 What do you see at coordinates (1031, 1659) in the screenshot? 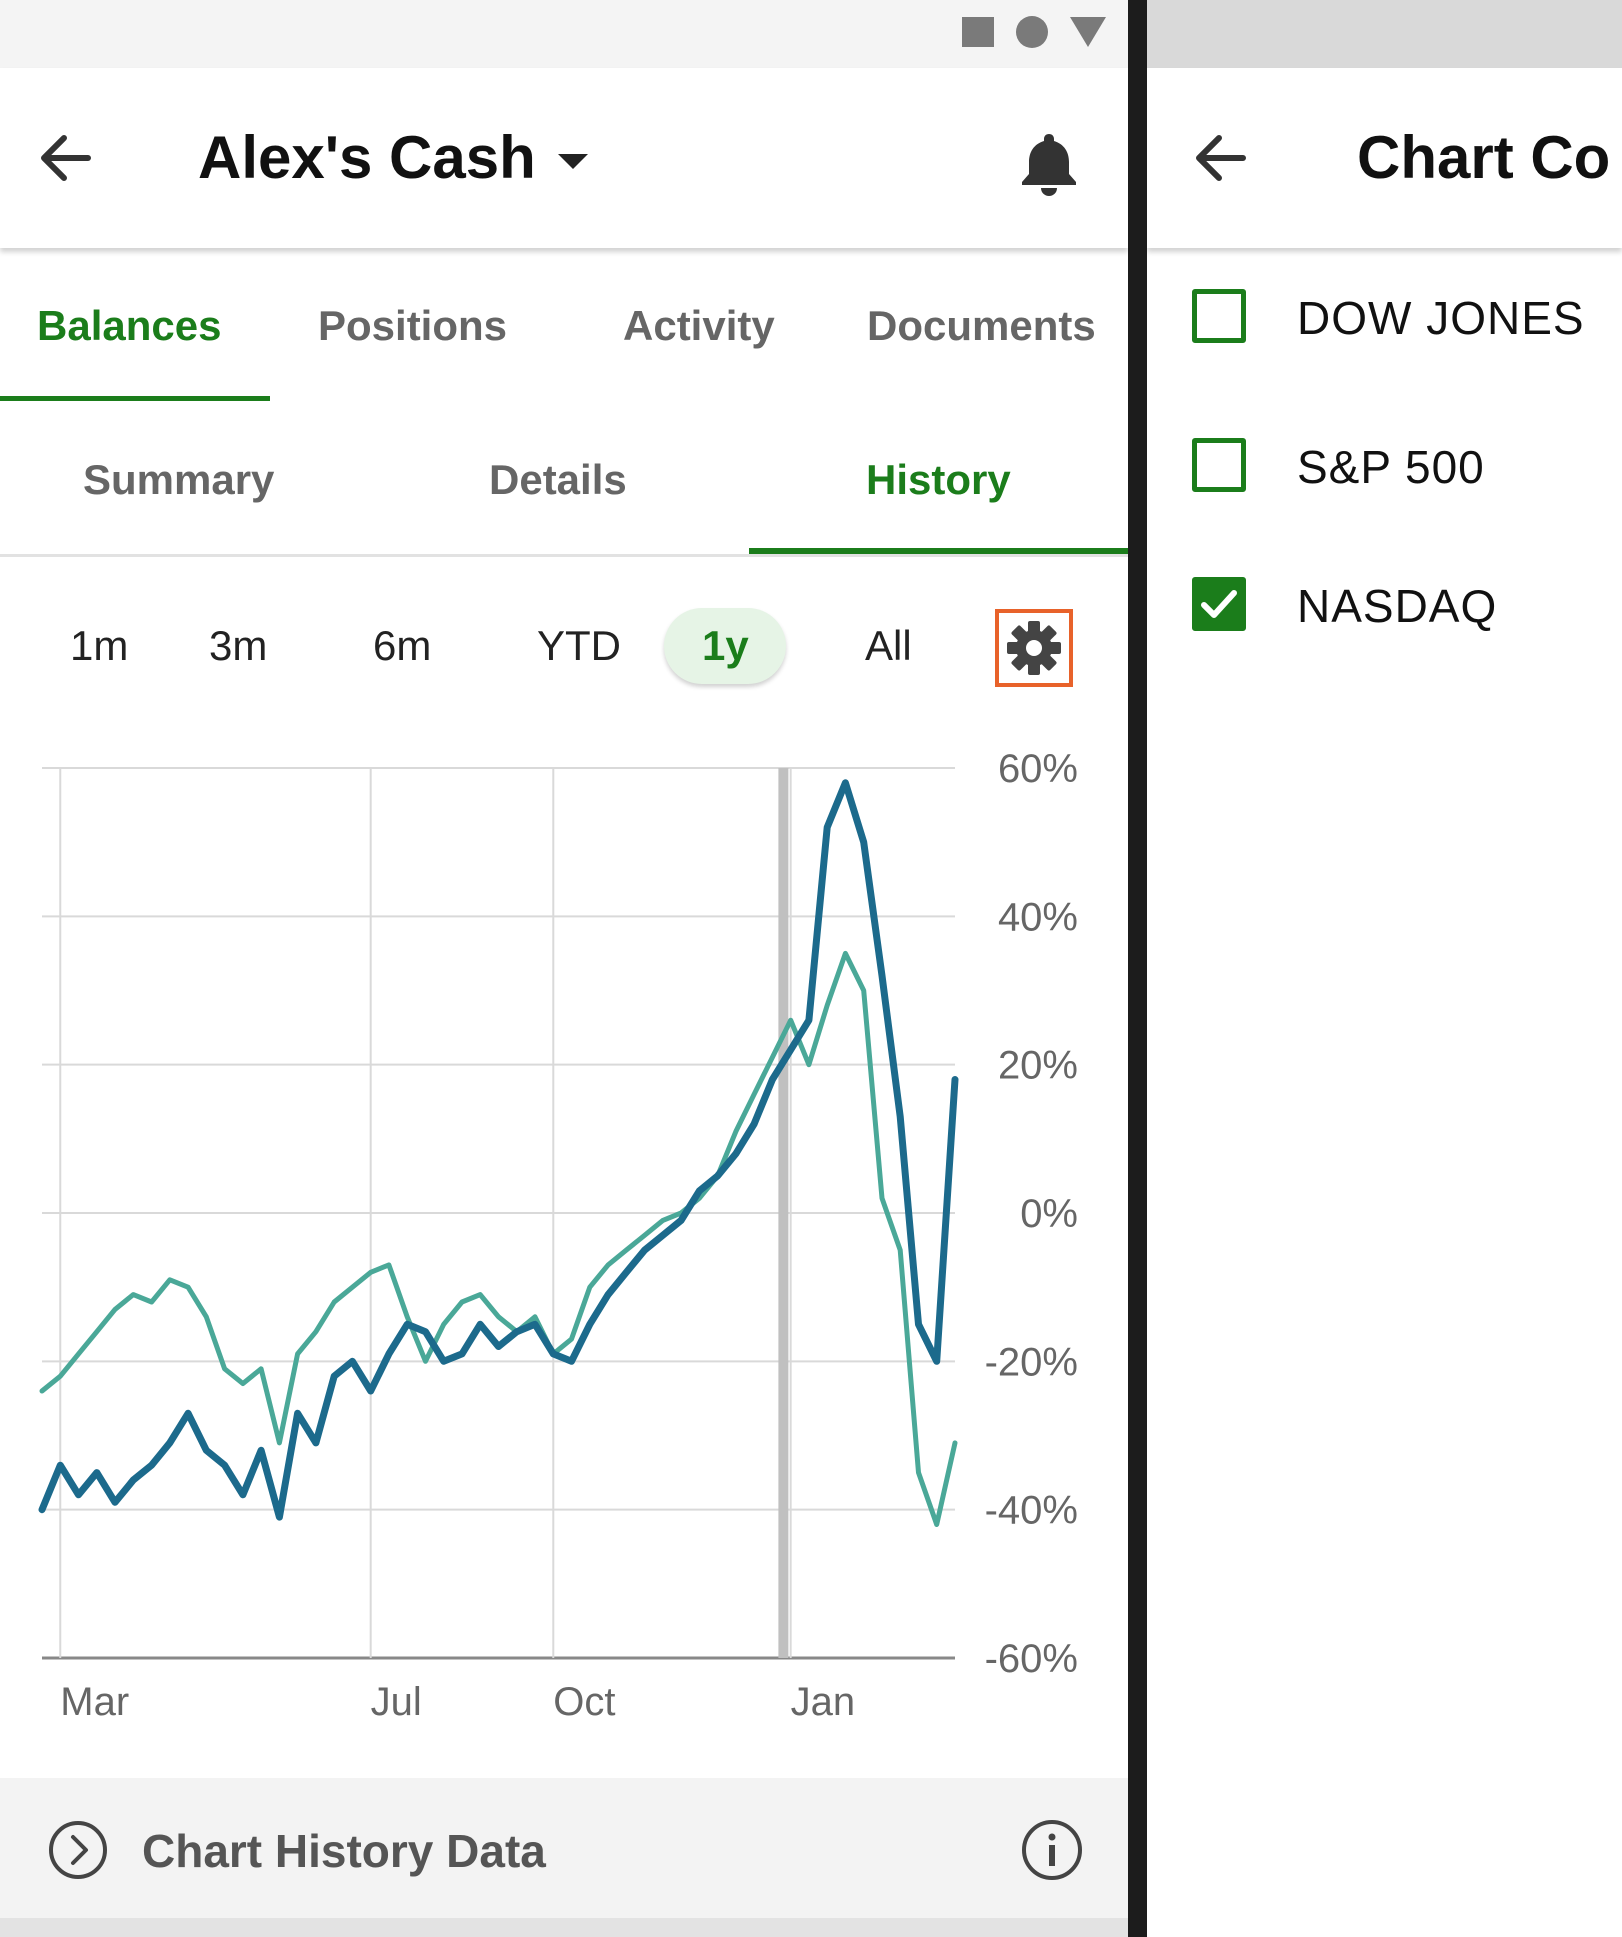
I see `y-tick-label: -60%` at bounding box center [1031, 1659].